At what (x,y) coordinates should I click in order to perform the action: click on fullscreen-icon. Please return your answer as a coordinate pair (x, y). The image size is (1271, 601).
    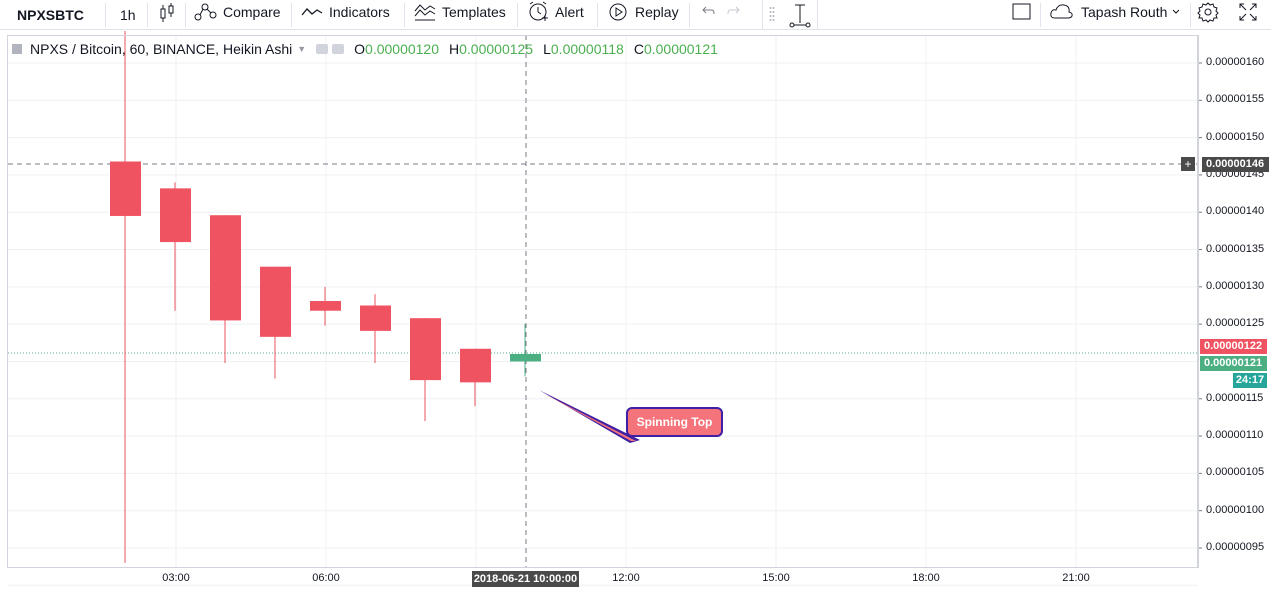
    Looking at the image, I should click on (1248, 12).